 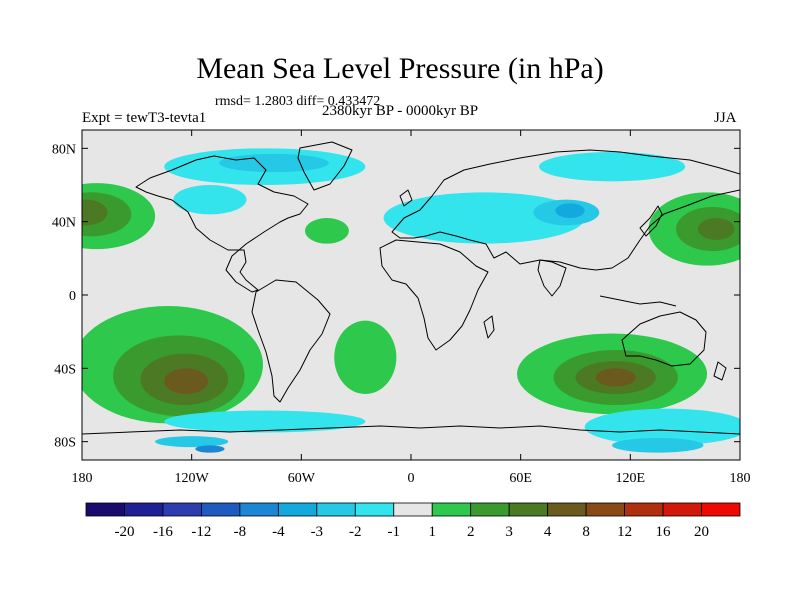 I want to click on colorbar-label: 16, so click(x=664, y=532).